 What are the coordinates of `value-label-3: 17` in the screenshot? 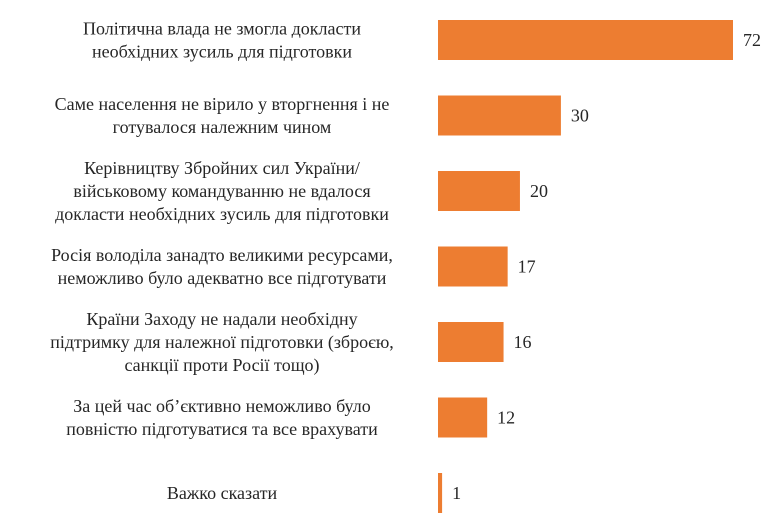 It's located at (527, 267).